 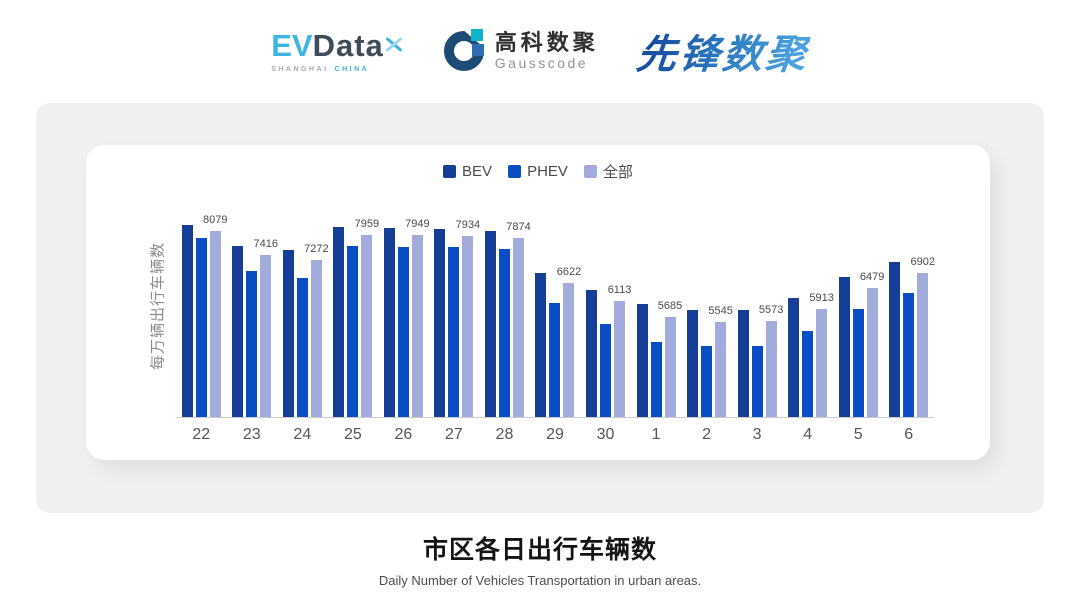 What do you see at coordinates (569, 350) in the screenshot?
I see `bar-全部-29` at bounding box center [569, 350].